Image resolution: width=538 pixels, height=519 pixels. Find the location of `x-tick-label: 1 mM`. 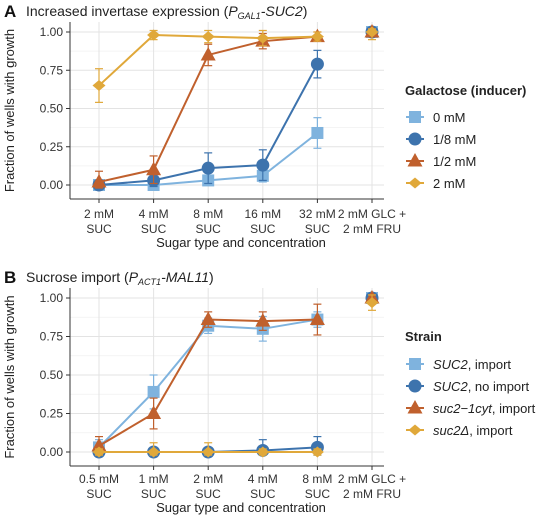

x-tick-label: 1 mM is located at coordinates (154, 479).